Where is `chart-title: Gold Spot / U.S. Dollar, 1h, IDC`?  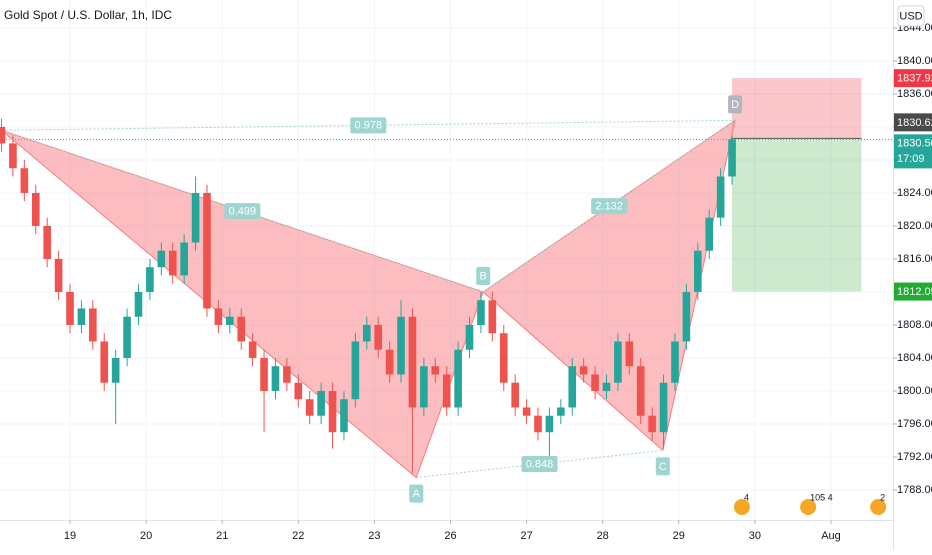 chart-title: Gold Spot / U.S. Dollar, 1h, IDC is located at coordinates (88, 15).